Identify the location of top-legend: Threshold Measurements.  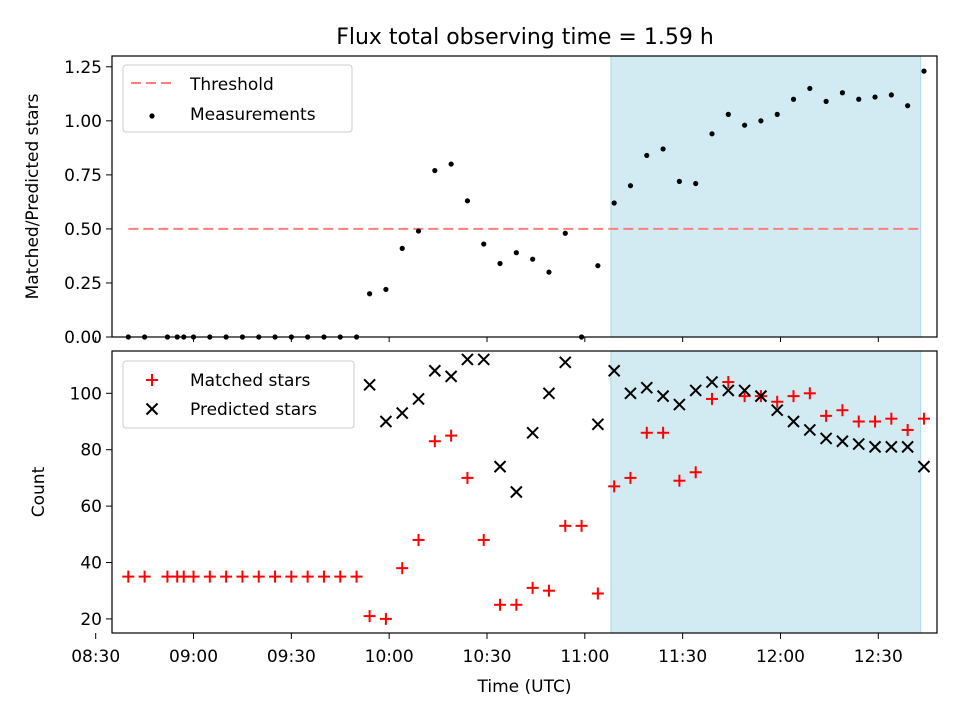
(237, 98).